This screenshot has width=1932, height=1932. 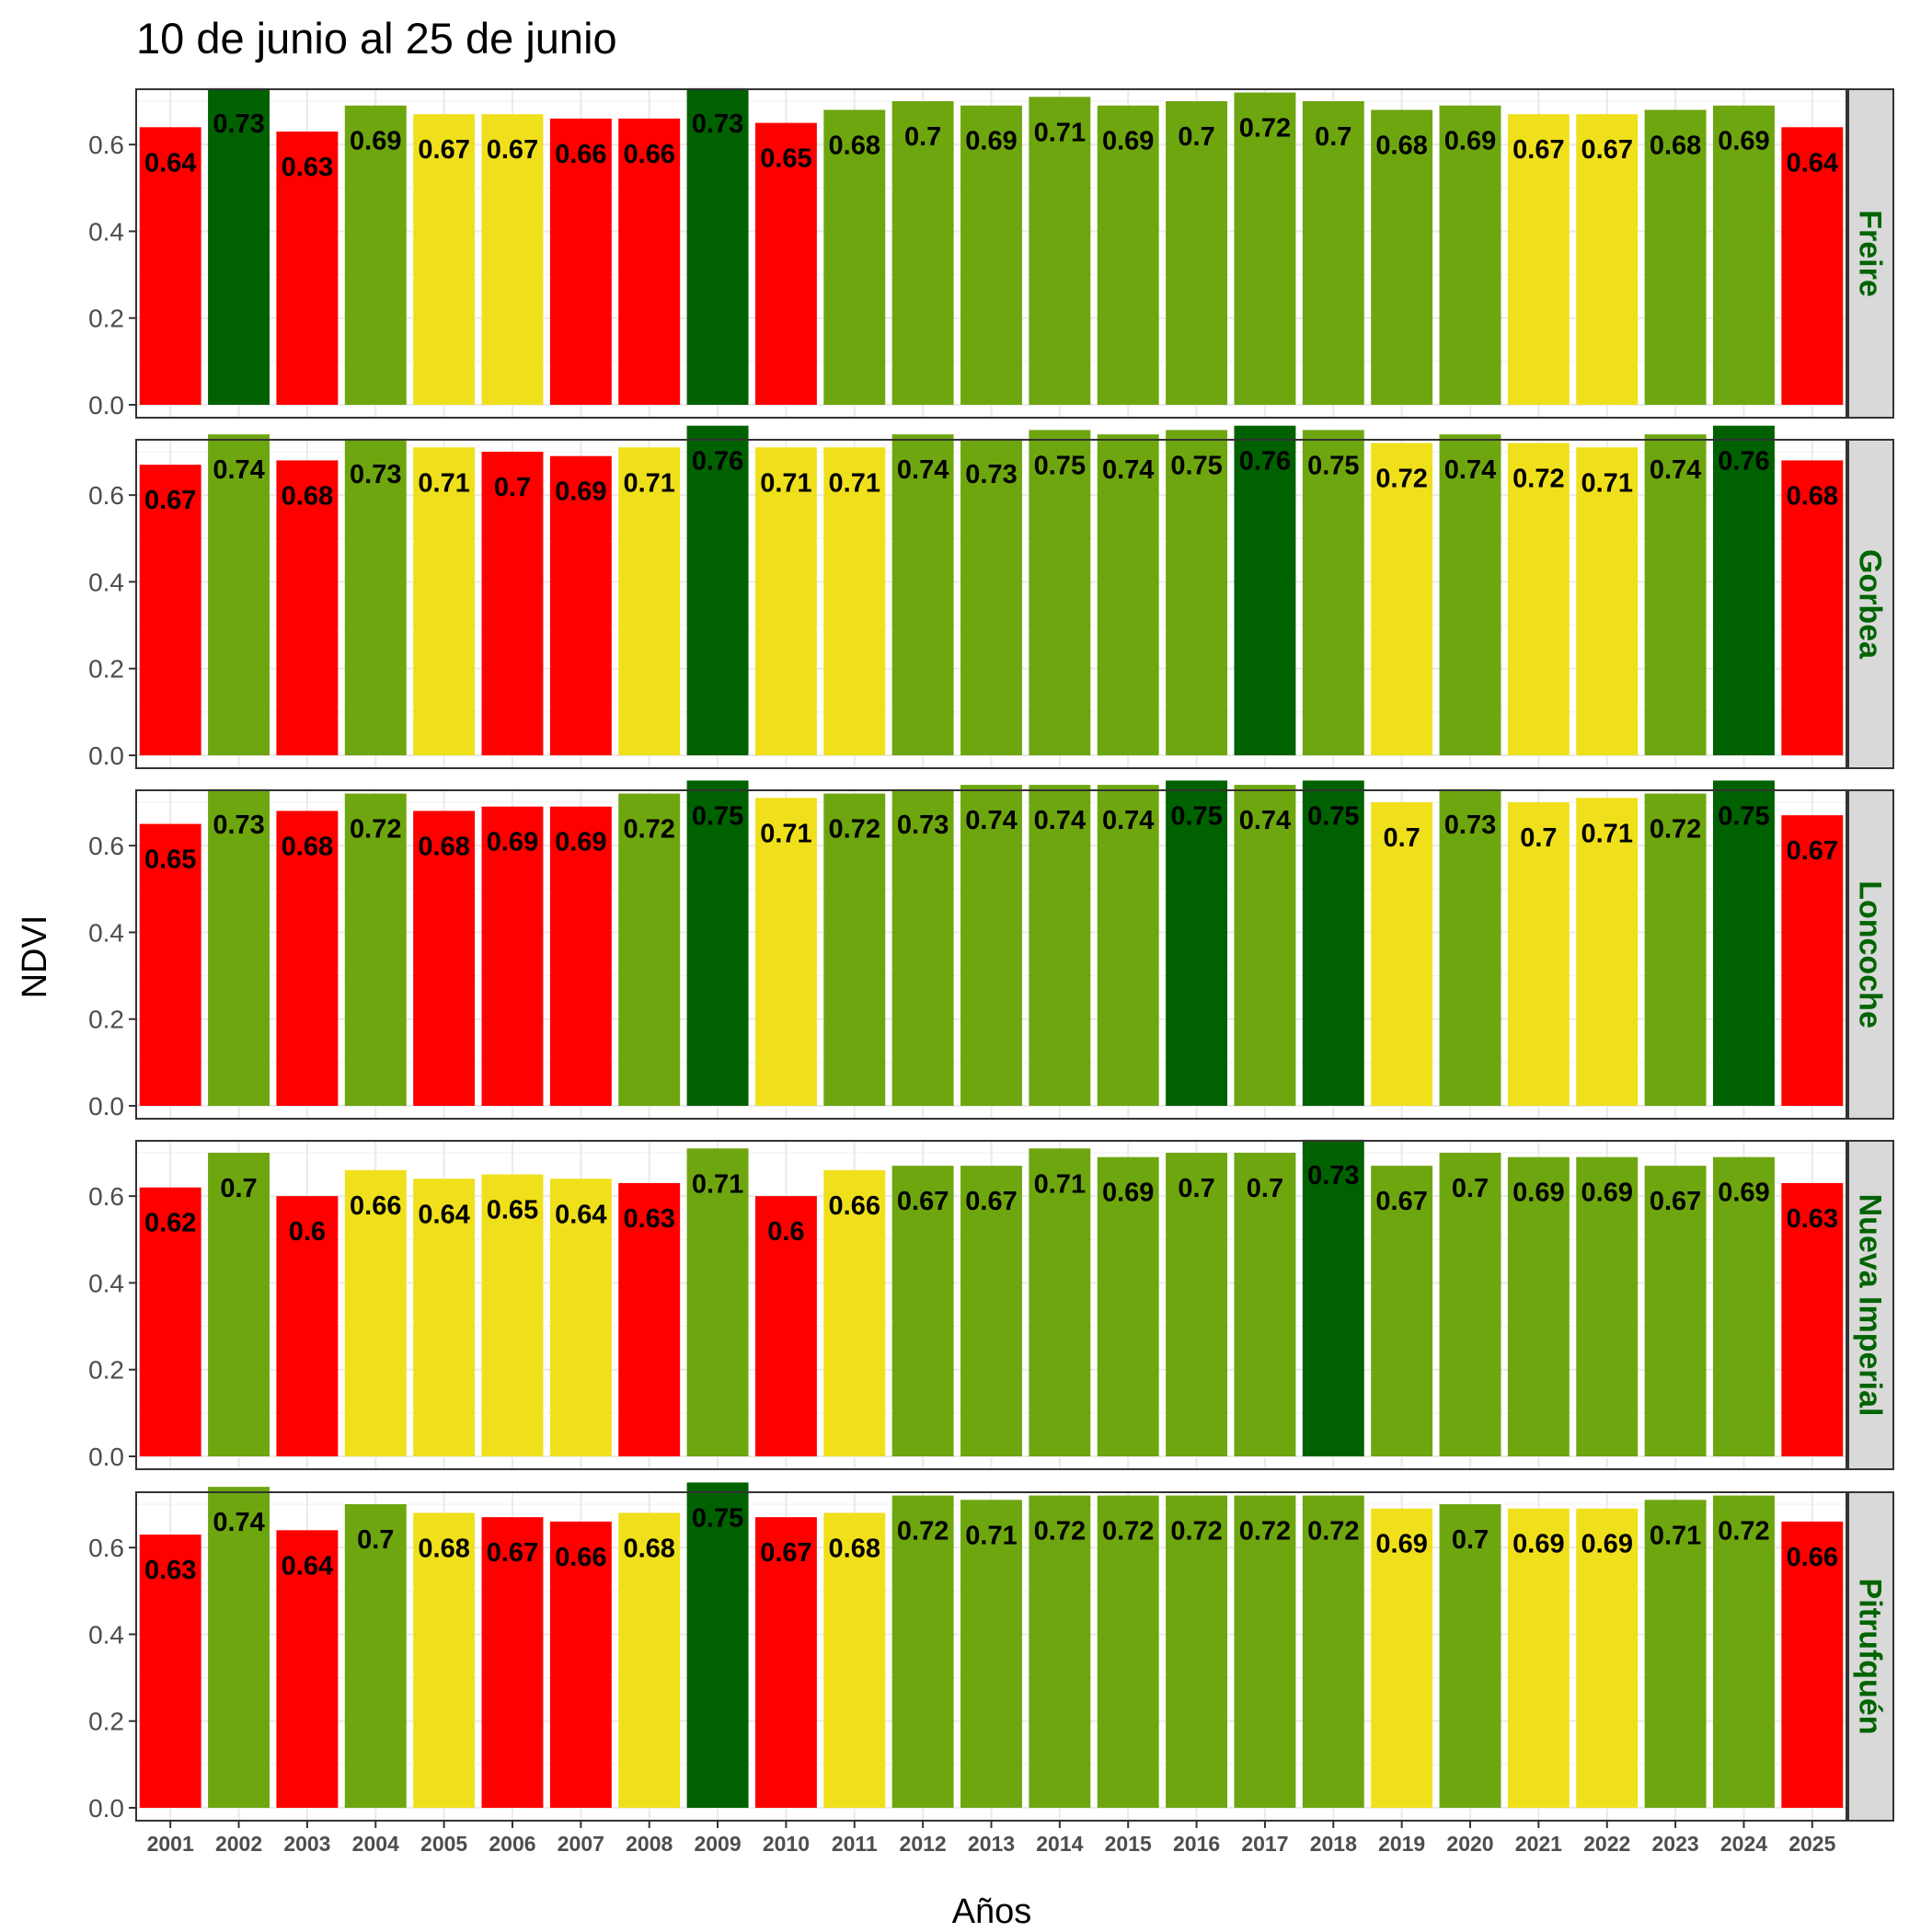 I want to click on bar-Nueva Imperial-2008, so click(x=649, y=1319).